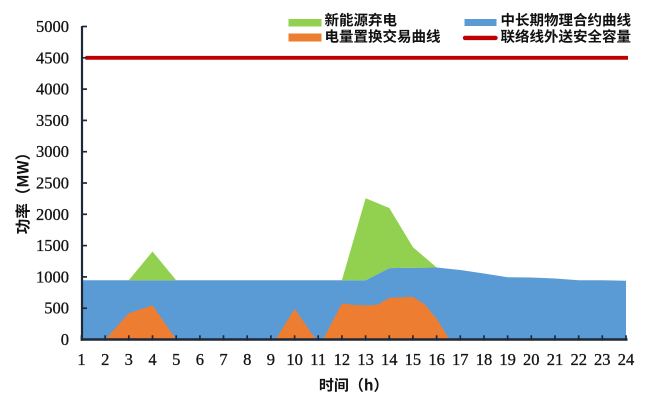  What do you see at coordinates (52, 89) in the screenshot?
I see `svg-text: 4000` at bounding box center [52, 89].